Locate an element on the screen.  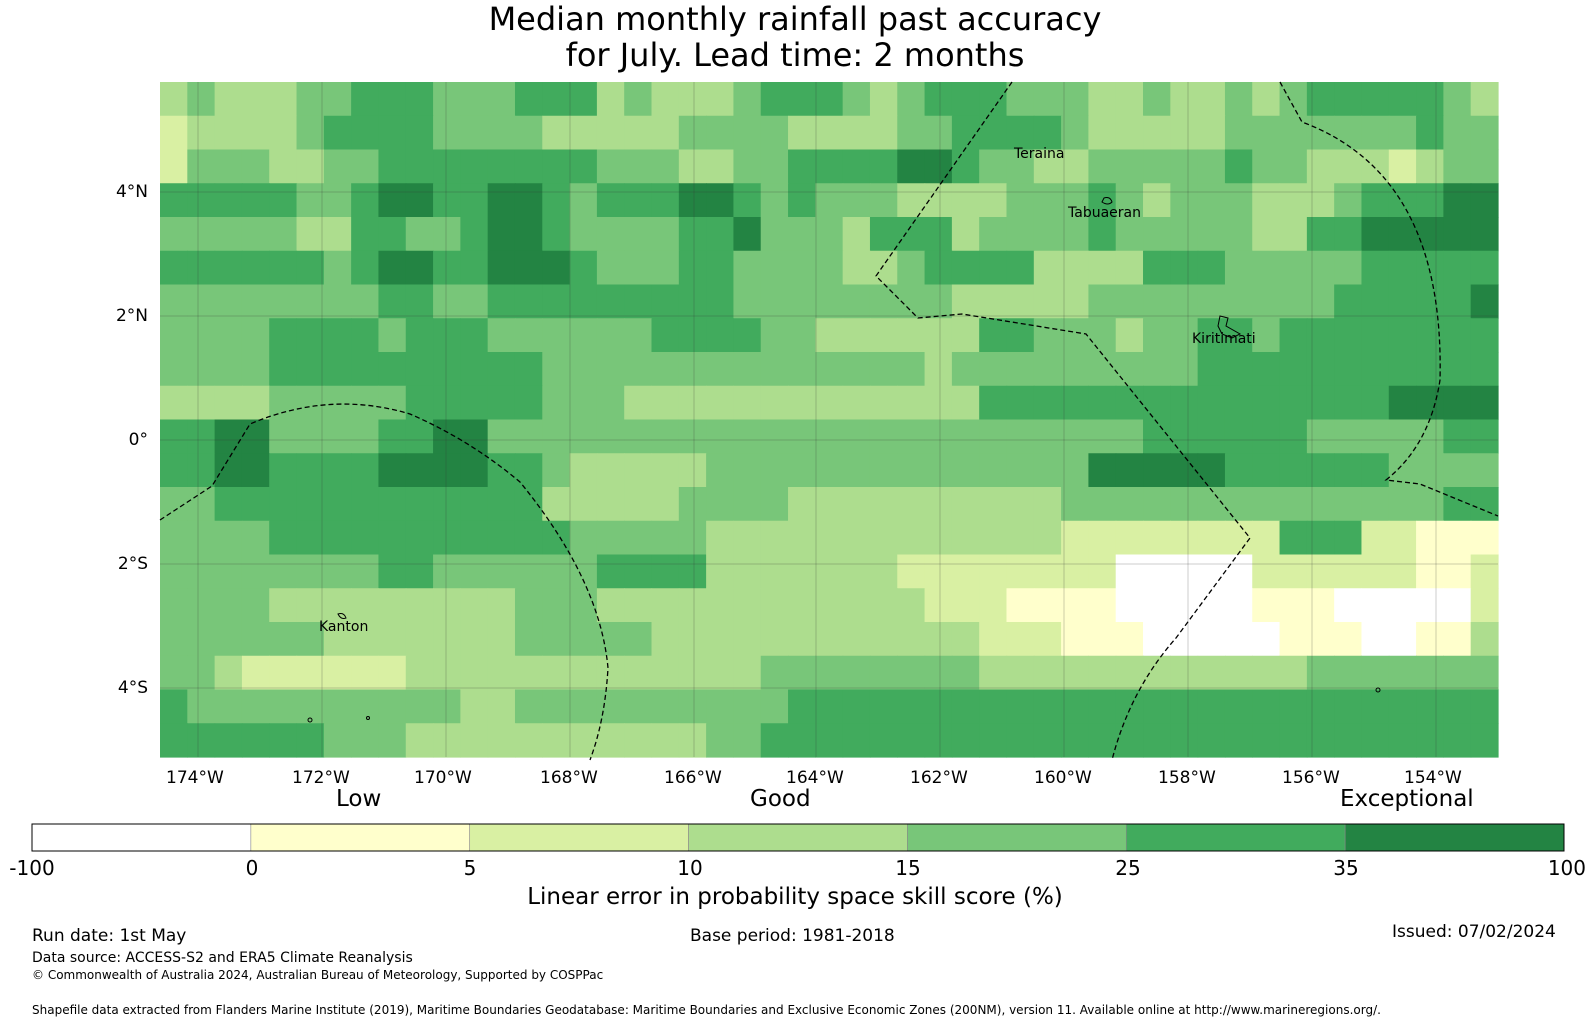
colorbar-tick-label: 5 is located at coordinates (470, 868).